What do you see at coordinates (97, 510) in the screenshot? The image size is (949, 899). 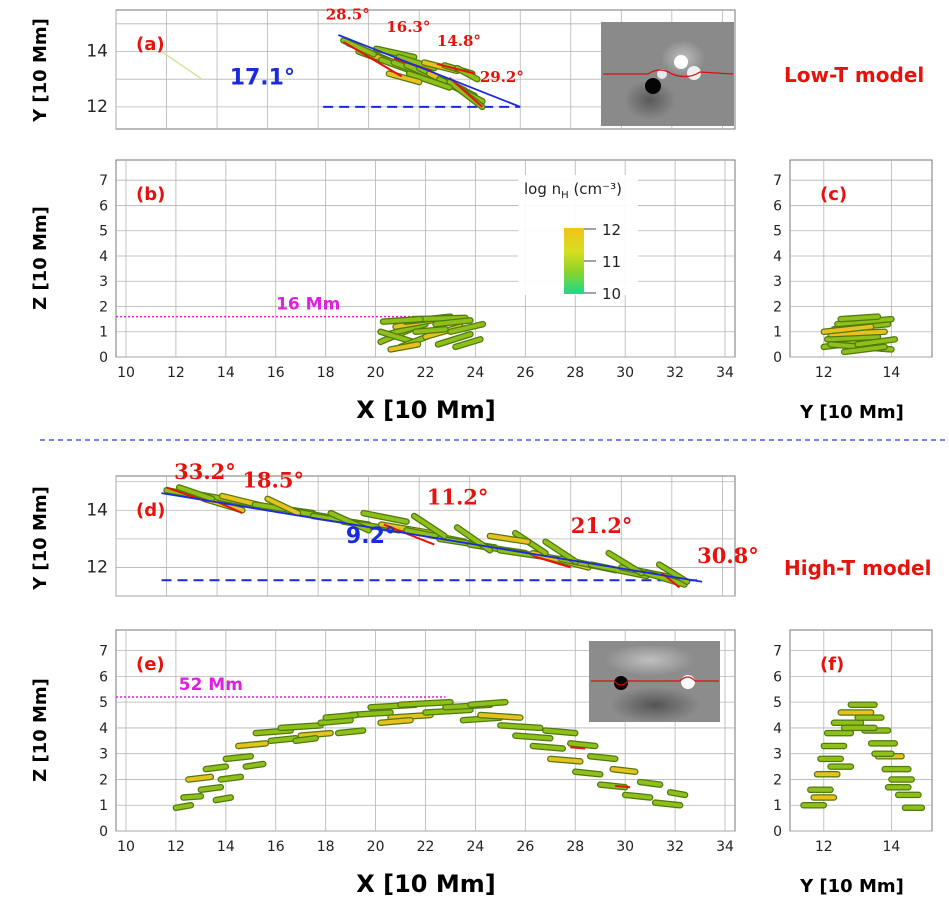 I see `y-tick-label: 14` at bounding box center [97, 510].